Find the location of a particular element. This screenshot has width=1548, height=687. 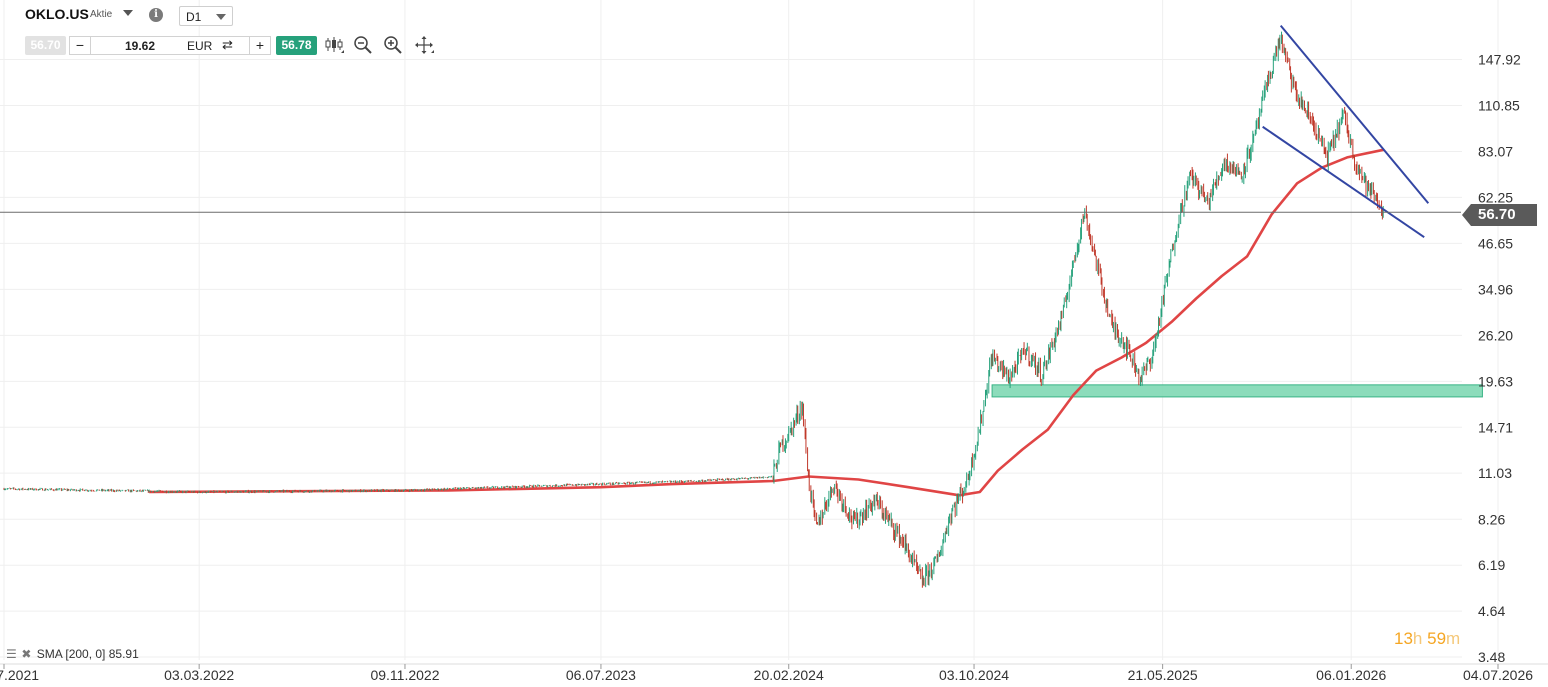

candle-countdown: 13h 59m is located at coordinates (1427, 639).